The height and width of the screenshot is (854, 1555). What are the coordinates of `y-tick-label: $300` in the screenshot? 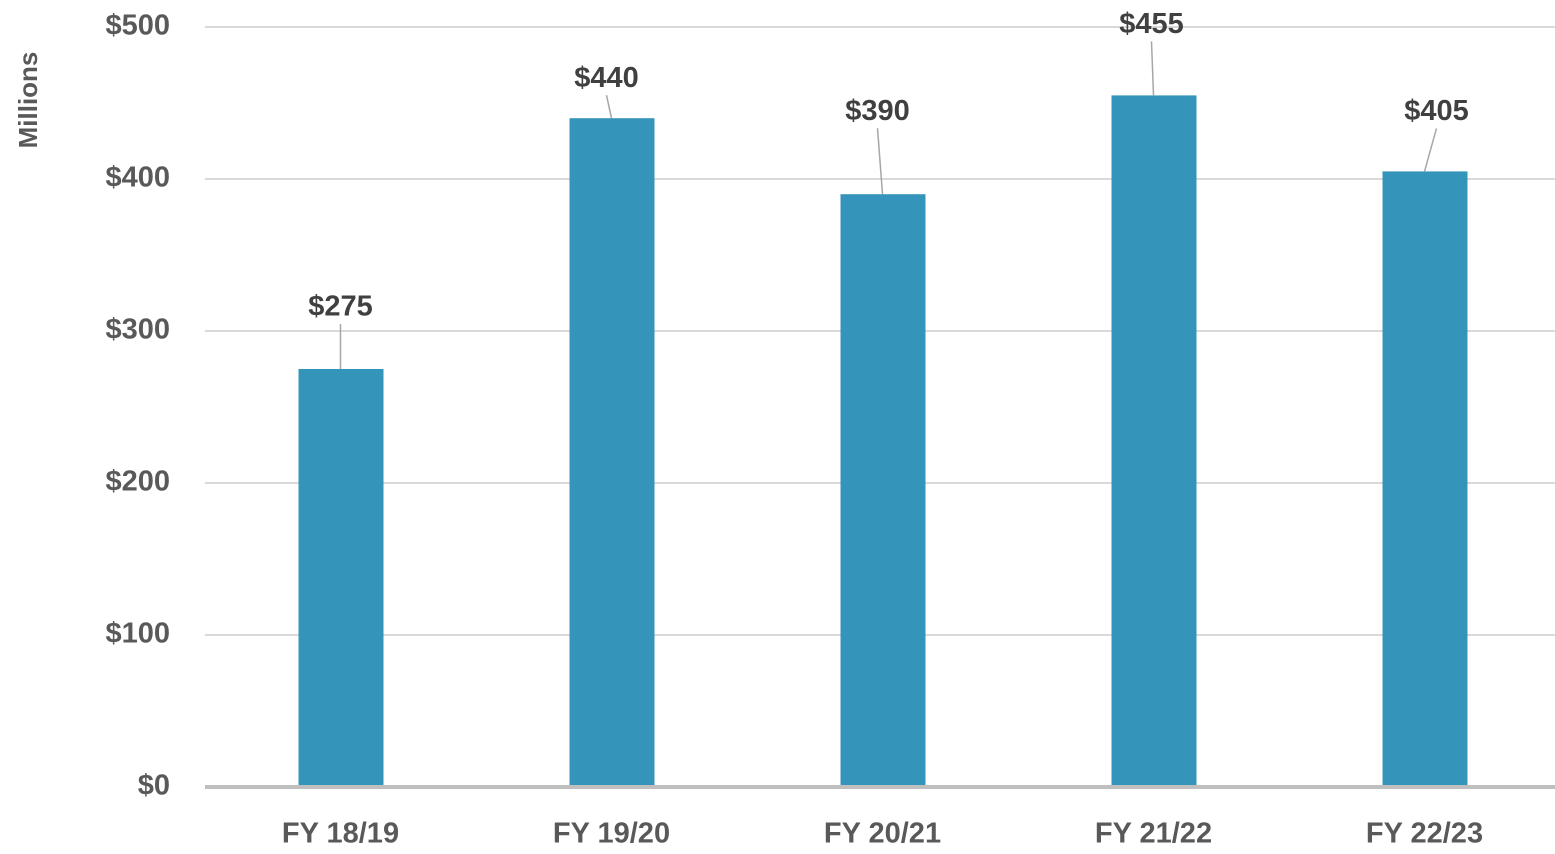 It's located at (137, 330).